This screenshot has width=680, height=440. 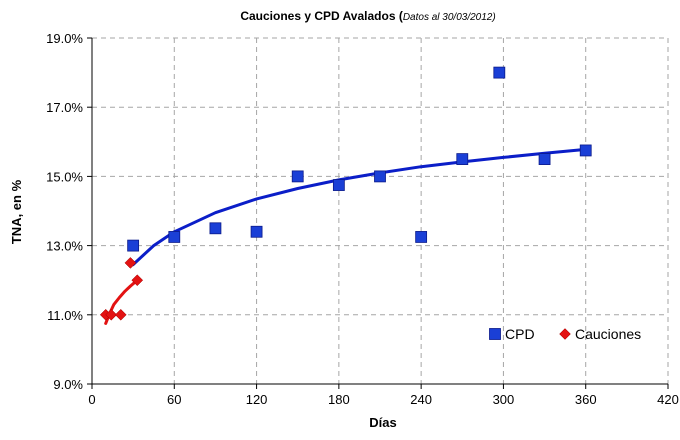 What do you see at coordinates (64, 107) in the screenshot?
I see `y-tick-label: 17.0%` at bounding box center [64, 107].